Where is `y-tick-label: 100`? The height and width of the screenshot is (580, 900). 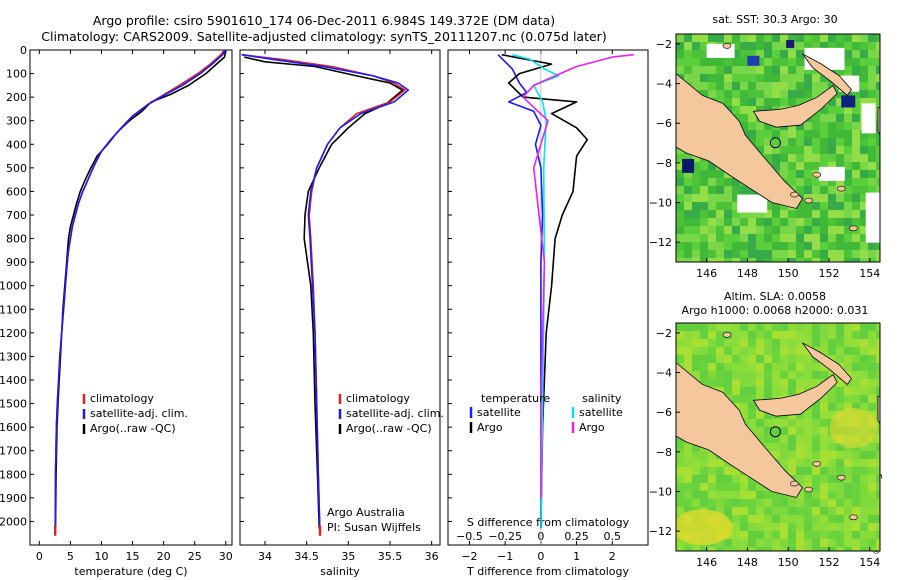 y-tick-label: 100 is located at coordinates (16, 74).